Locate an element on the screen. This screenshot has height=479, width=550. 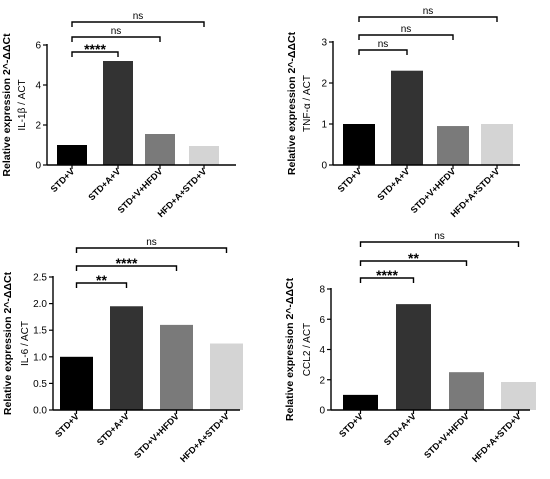
y-tick-label: 0.0 is located at coordinates (40, 411).